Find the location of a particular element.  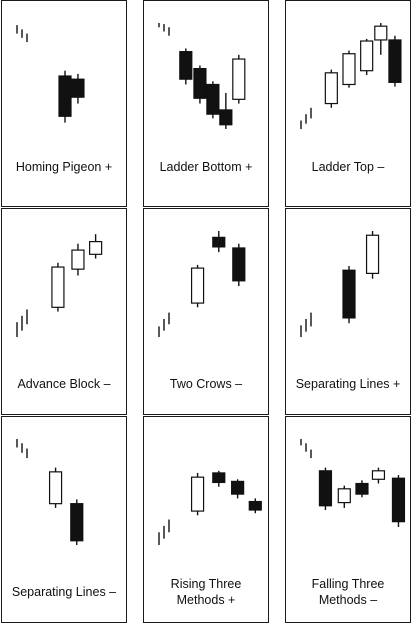

panel-ladder-bottom: Ladder Bottom + is located at coordinates (206, 103).